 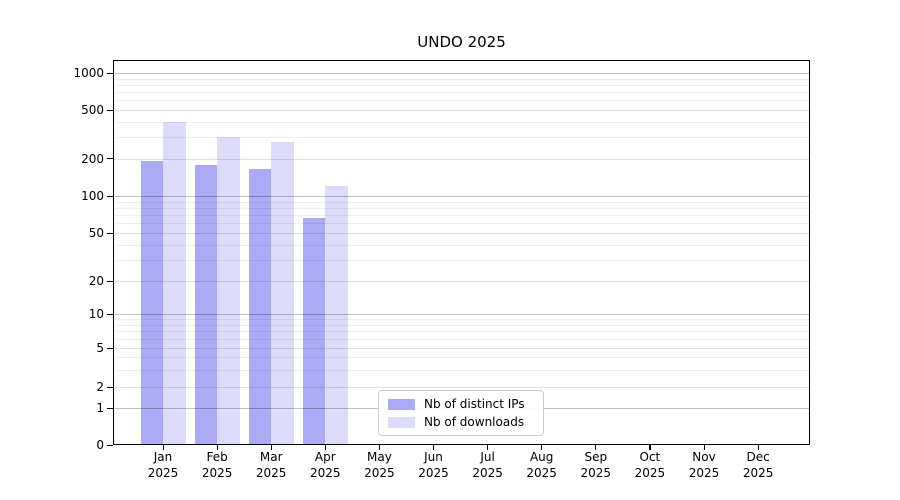 What do you see at coordinates (92, 158) in the screenshot?
I see `y-tick-label-200: 200` at bounding box center [92, 158].